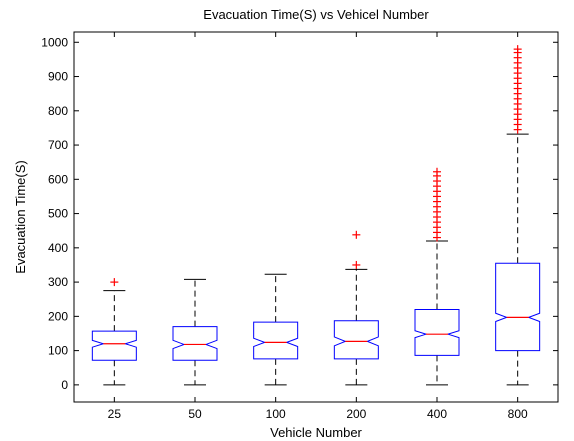 This screenshot has height=441, width=574. I want to click on y-tick-label: 100, so click(58, 351).